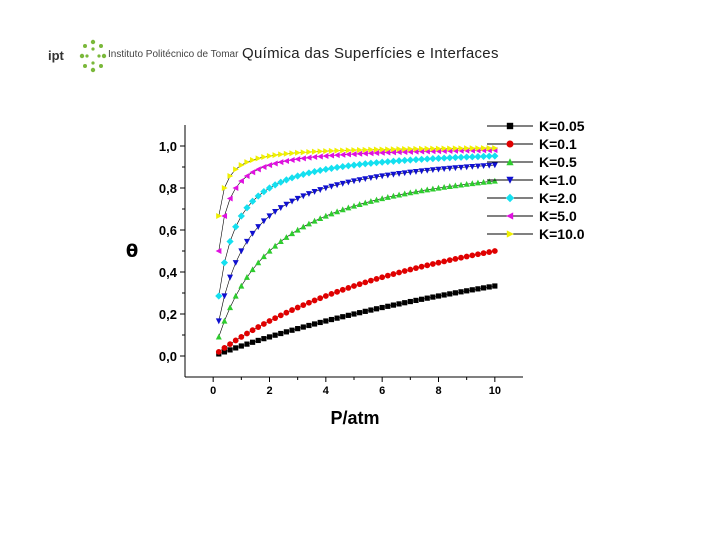 The height and width of the screenshot is (540, 720). What do you see at coordinates (168, 272) in the screenshot?
I see `y-tick-label: 0,4` at bounding box center [168, 272].